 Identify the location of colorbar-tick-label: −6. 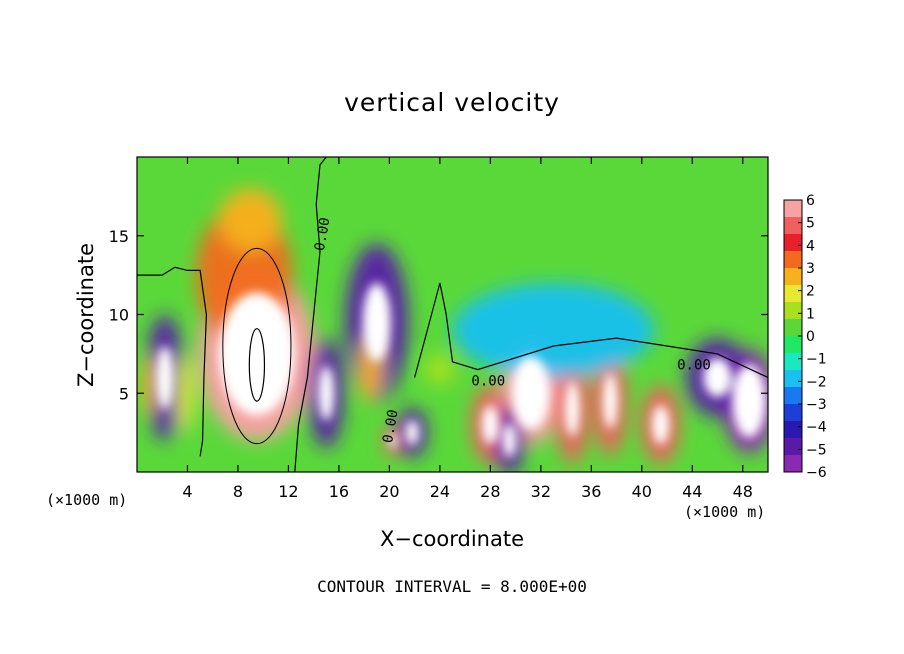
(816, 473).